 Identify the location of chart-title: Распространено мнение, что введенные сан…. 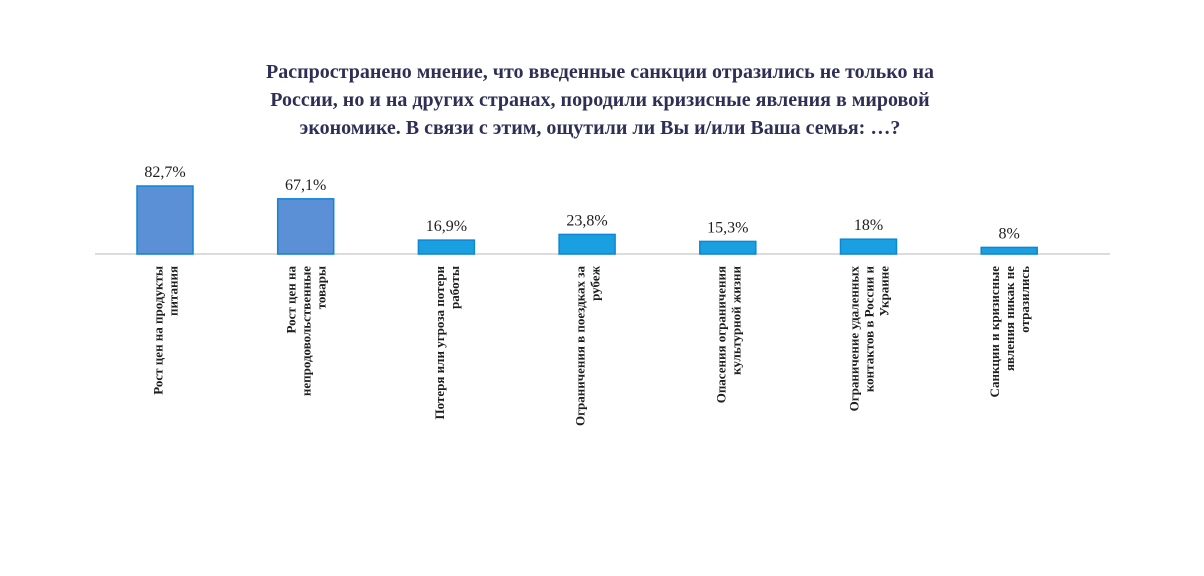
(600, 100).